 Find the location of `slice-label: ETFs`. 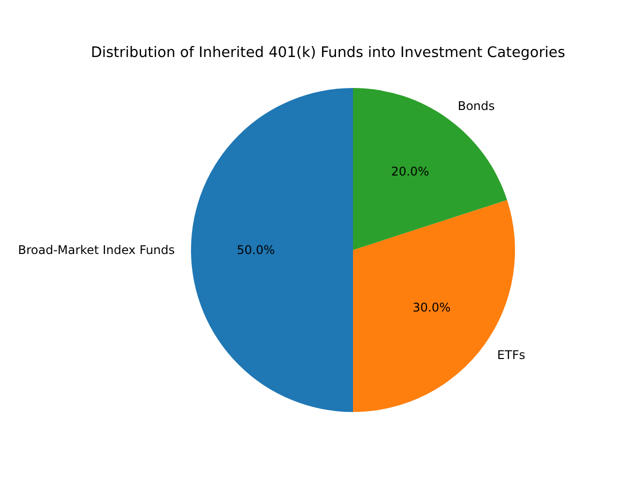

slice-label: ETFs is located at coordinates (511, 355).